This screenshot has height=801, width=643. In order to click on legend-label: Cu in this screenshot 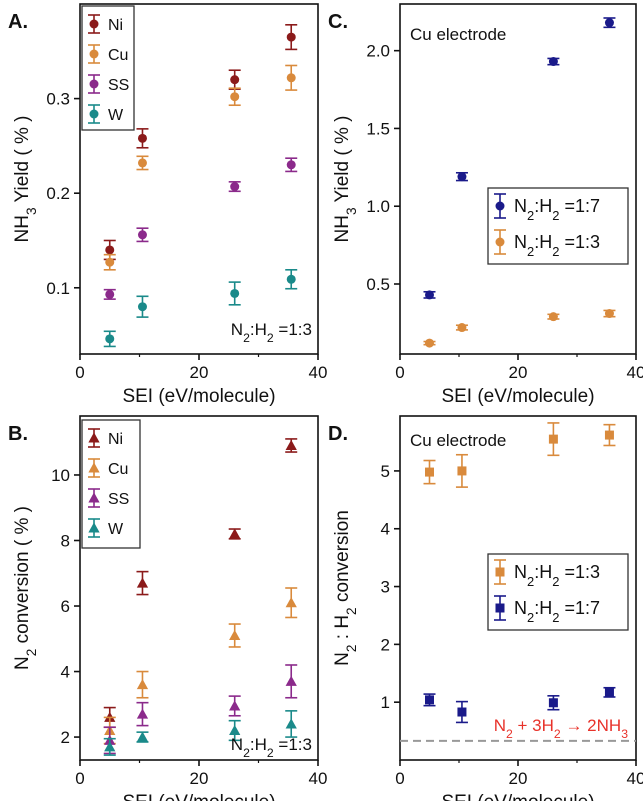, I will do `click(118, 469)`.